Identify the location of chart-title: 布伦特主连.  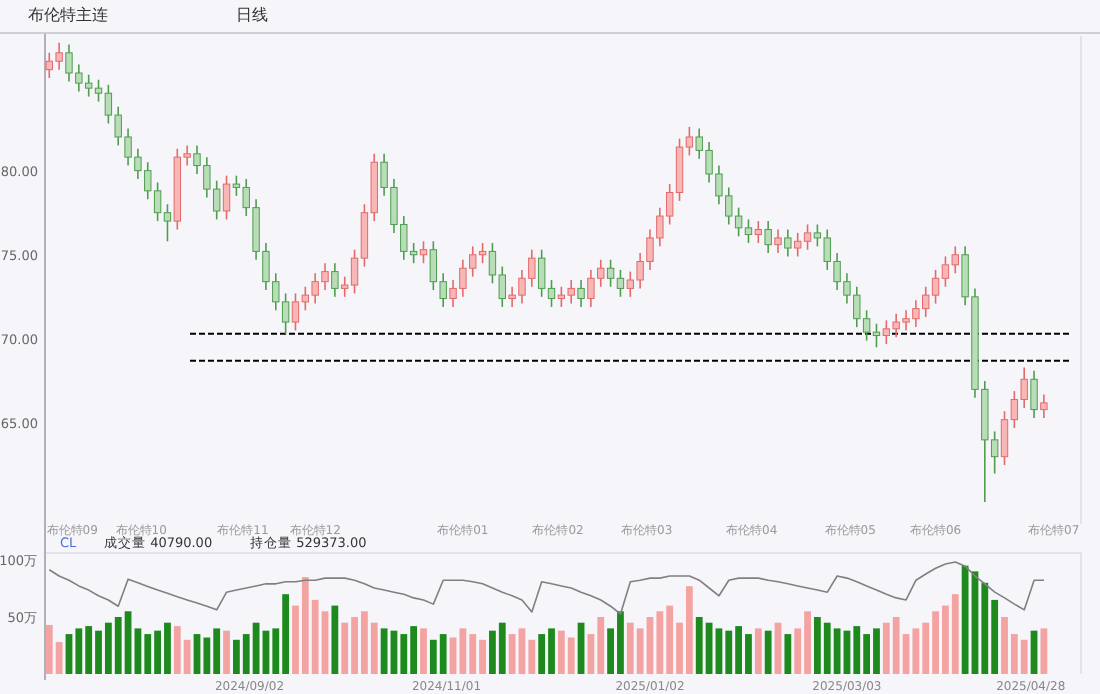
(68, 15).